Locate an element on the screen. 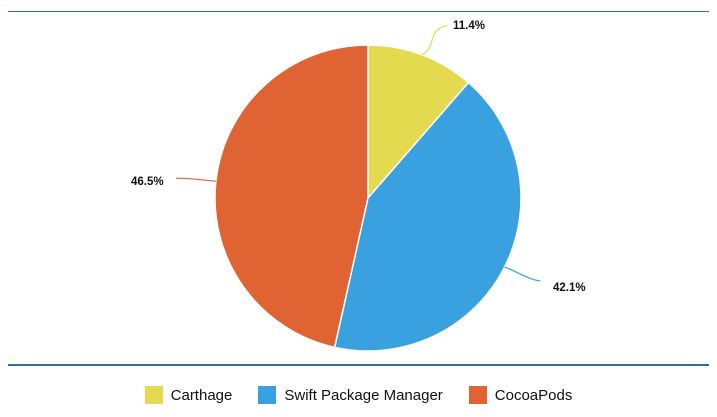 The height and width of the screenshot is (417, 717). top-divider is located at coordinates (358, 11).